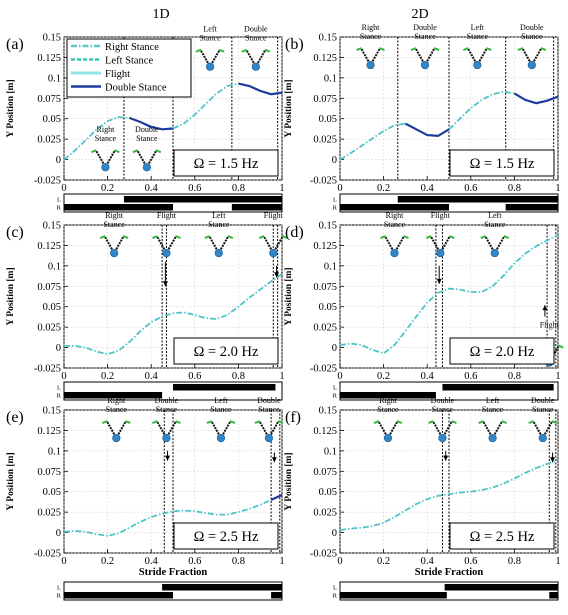 The height and width of the screenshot is (615, 568). Describe the element at coordinates (152, 188) in the screenshot. I see `x-tick-label: 0.4` at that location.